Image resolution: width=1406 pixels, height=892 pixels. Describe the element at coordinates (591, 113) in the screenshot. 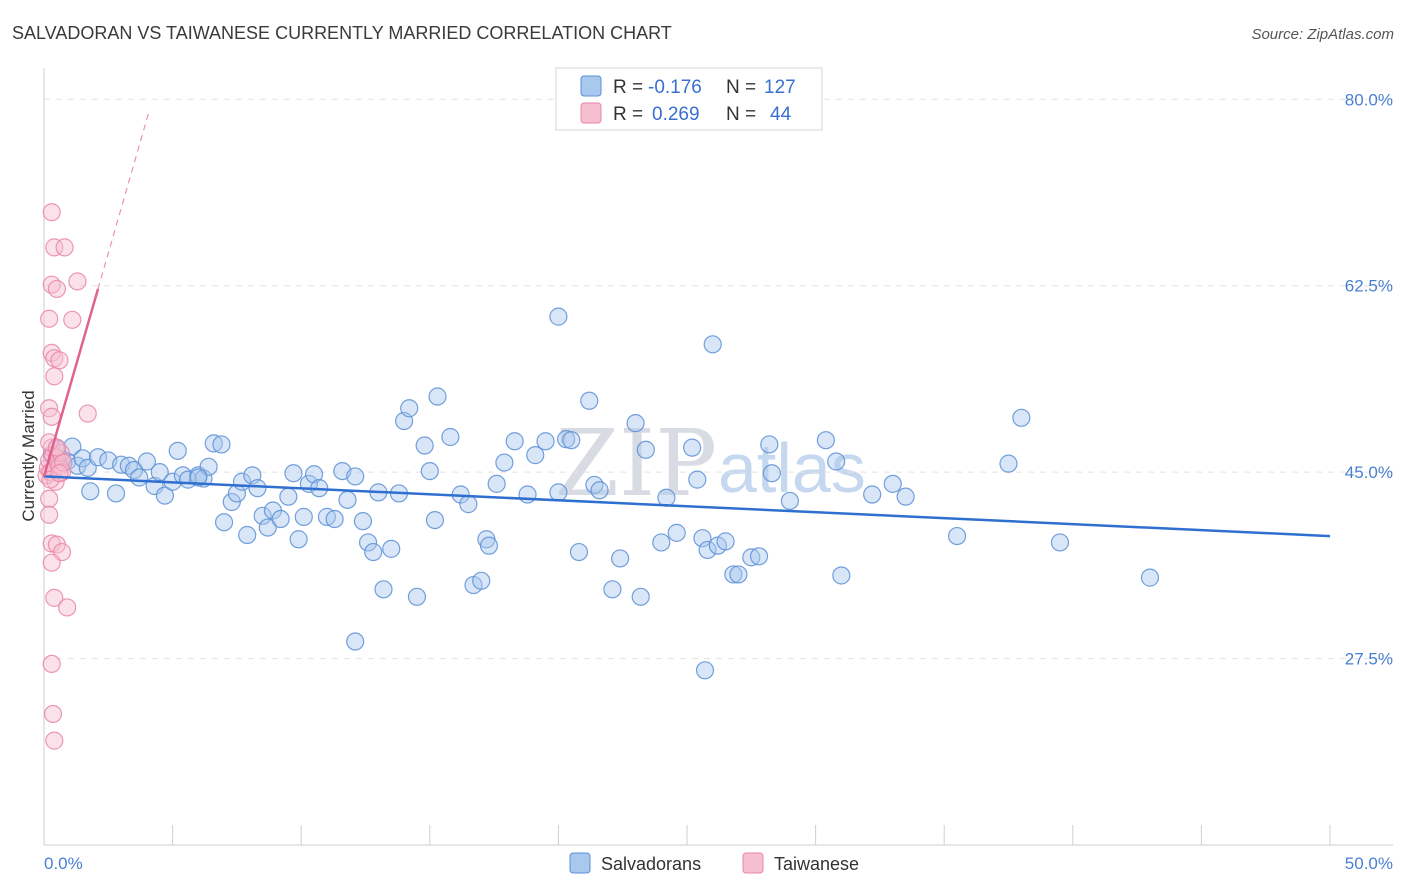

I see `legend-swatch-taiwanese` at that location.